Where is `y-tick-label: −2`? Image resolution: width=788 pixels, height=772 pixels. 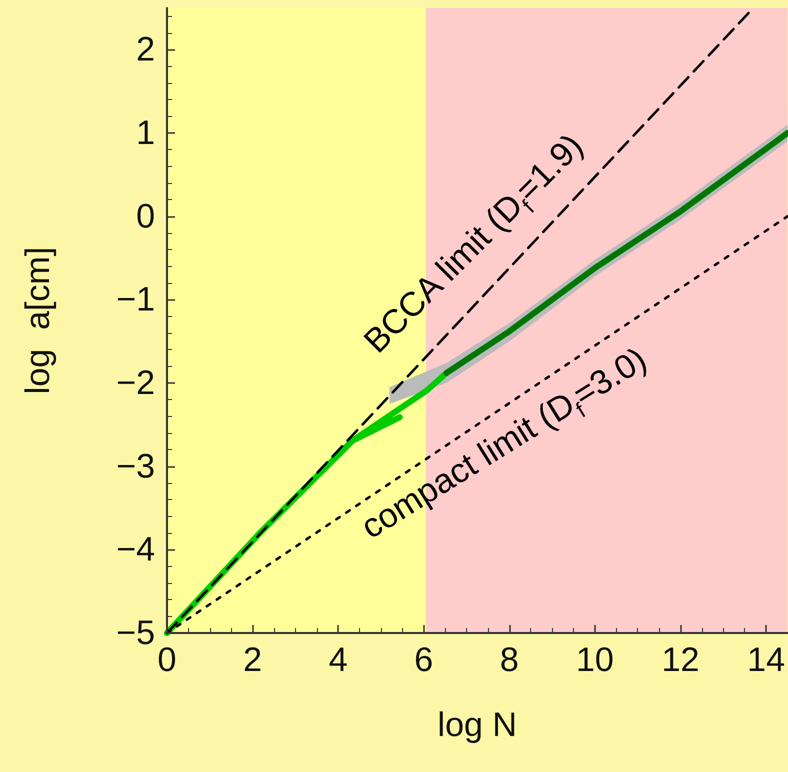
y-tick-label: −2 is located at coordinates (135, 383).